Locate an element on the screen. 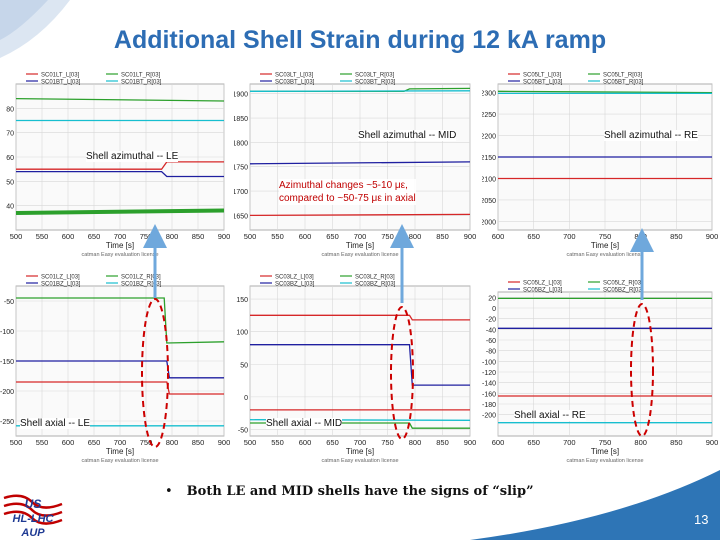  y-tick-label: 1650 is located at coordinates (241, 216).